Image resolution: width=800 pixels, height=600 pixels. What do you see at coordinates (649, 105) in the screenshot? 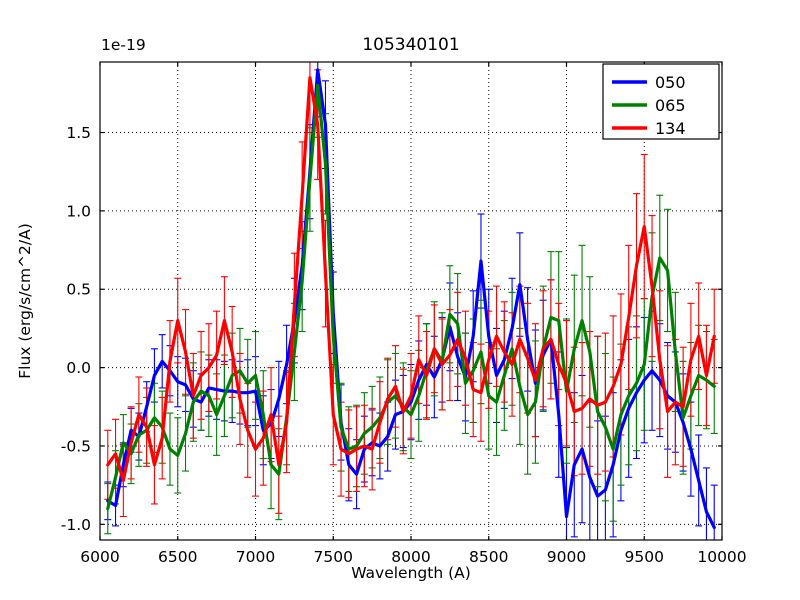
I see `legend-entries: 050 065 134` at bounding box center [649, 105].